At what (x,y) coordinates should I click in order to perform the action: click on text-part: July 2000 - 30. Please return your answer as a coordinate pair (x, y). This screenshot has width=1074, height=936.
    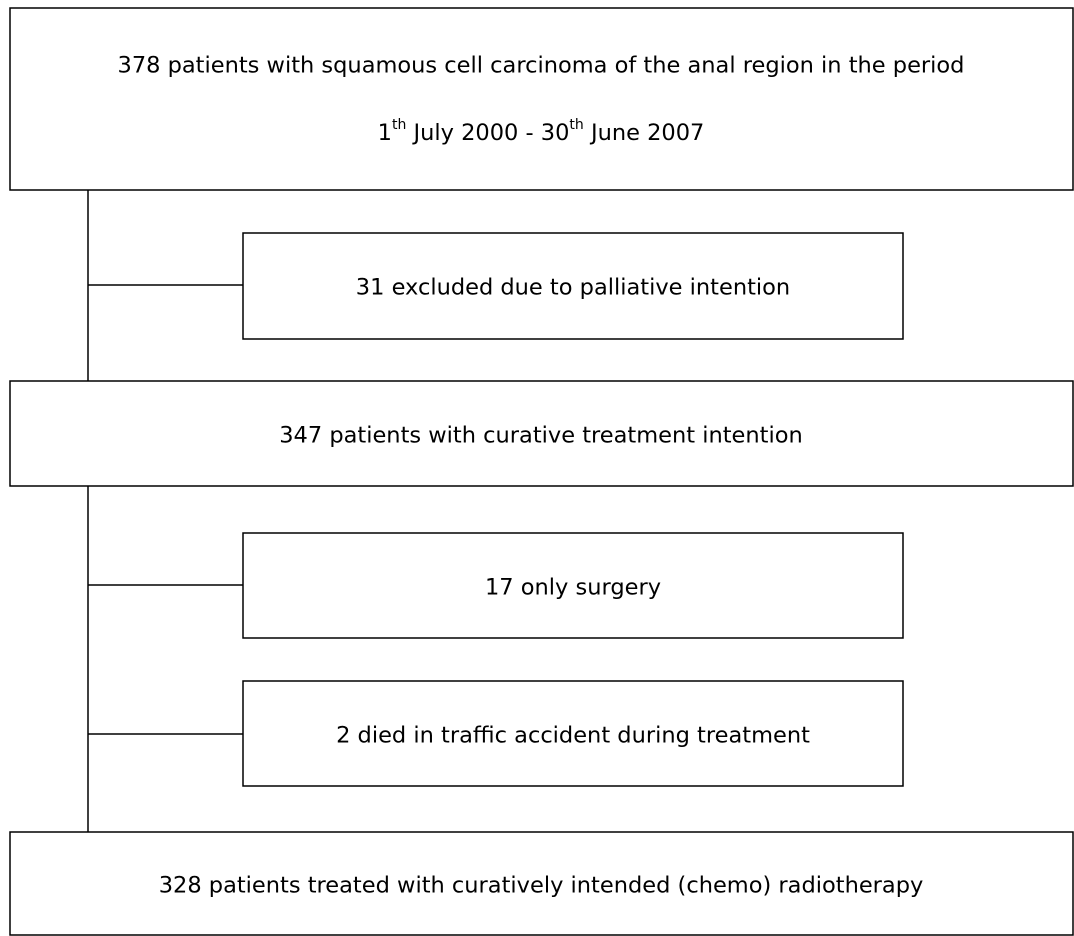
    Looking at the image, I should click on (487, 133).